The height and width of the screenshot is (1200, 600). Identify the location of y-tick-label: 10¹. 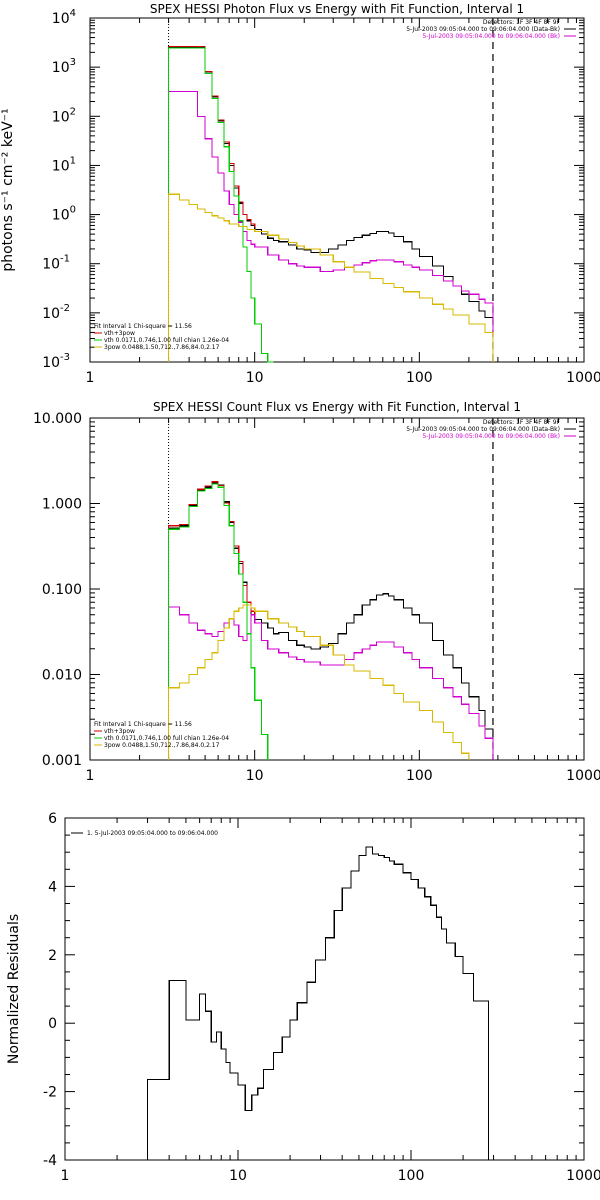
(64, 164).